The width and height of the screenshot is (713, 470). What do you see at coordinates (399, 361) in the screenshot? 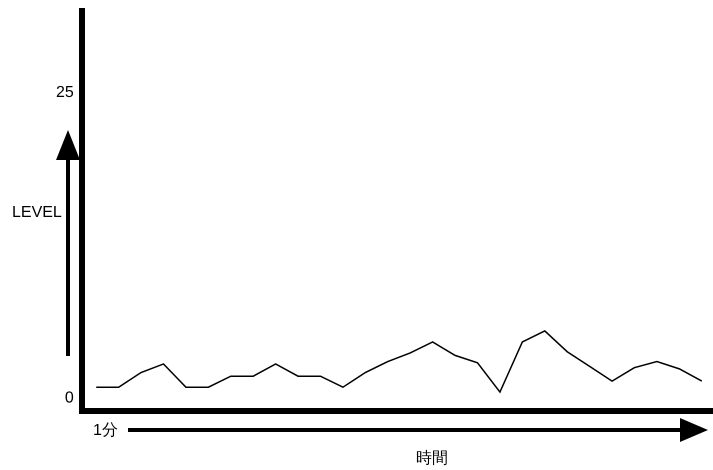
I see `line-series` at bounding box center [399, 361].